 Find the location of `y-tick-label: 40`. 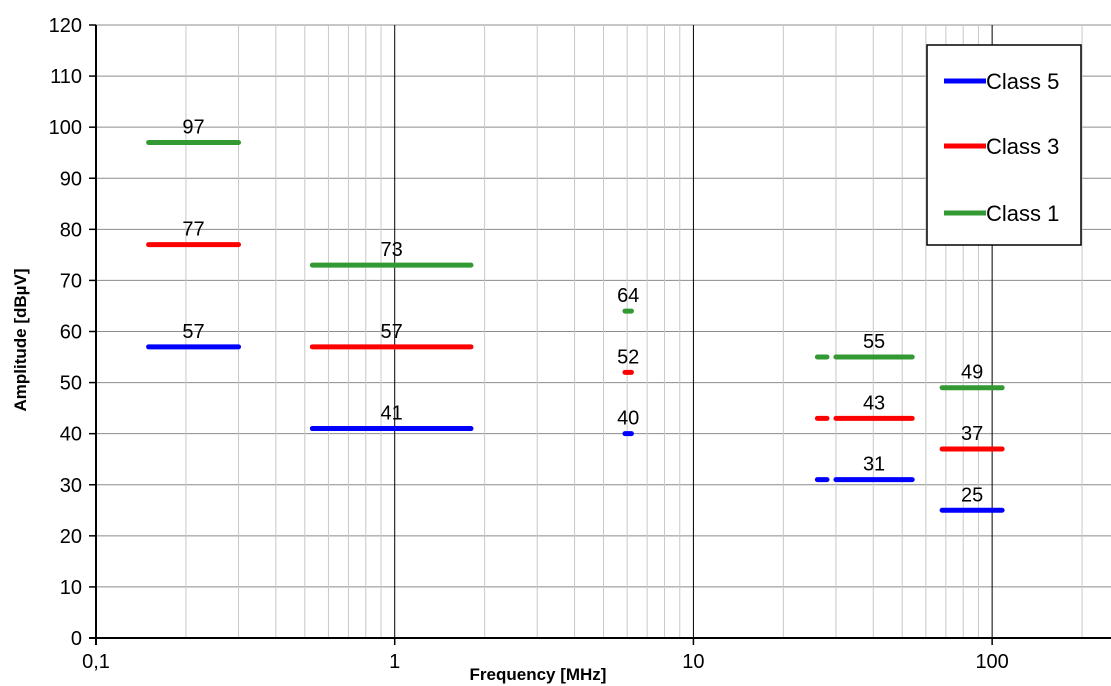

y-tick-label: 40 is located at coordinates (71, 435).